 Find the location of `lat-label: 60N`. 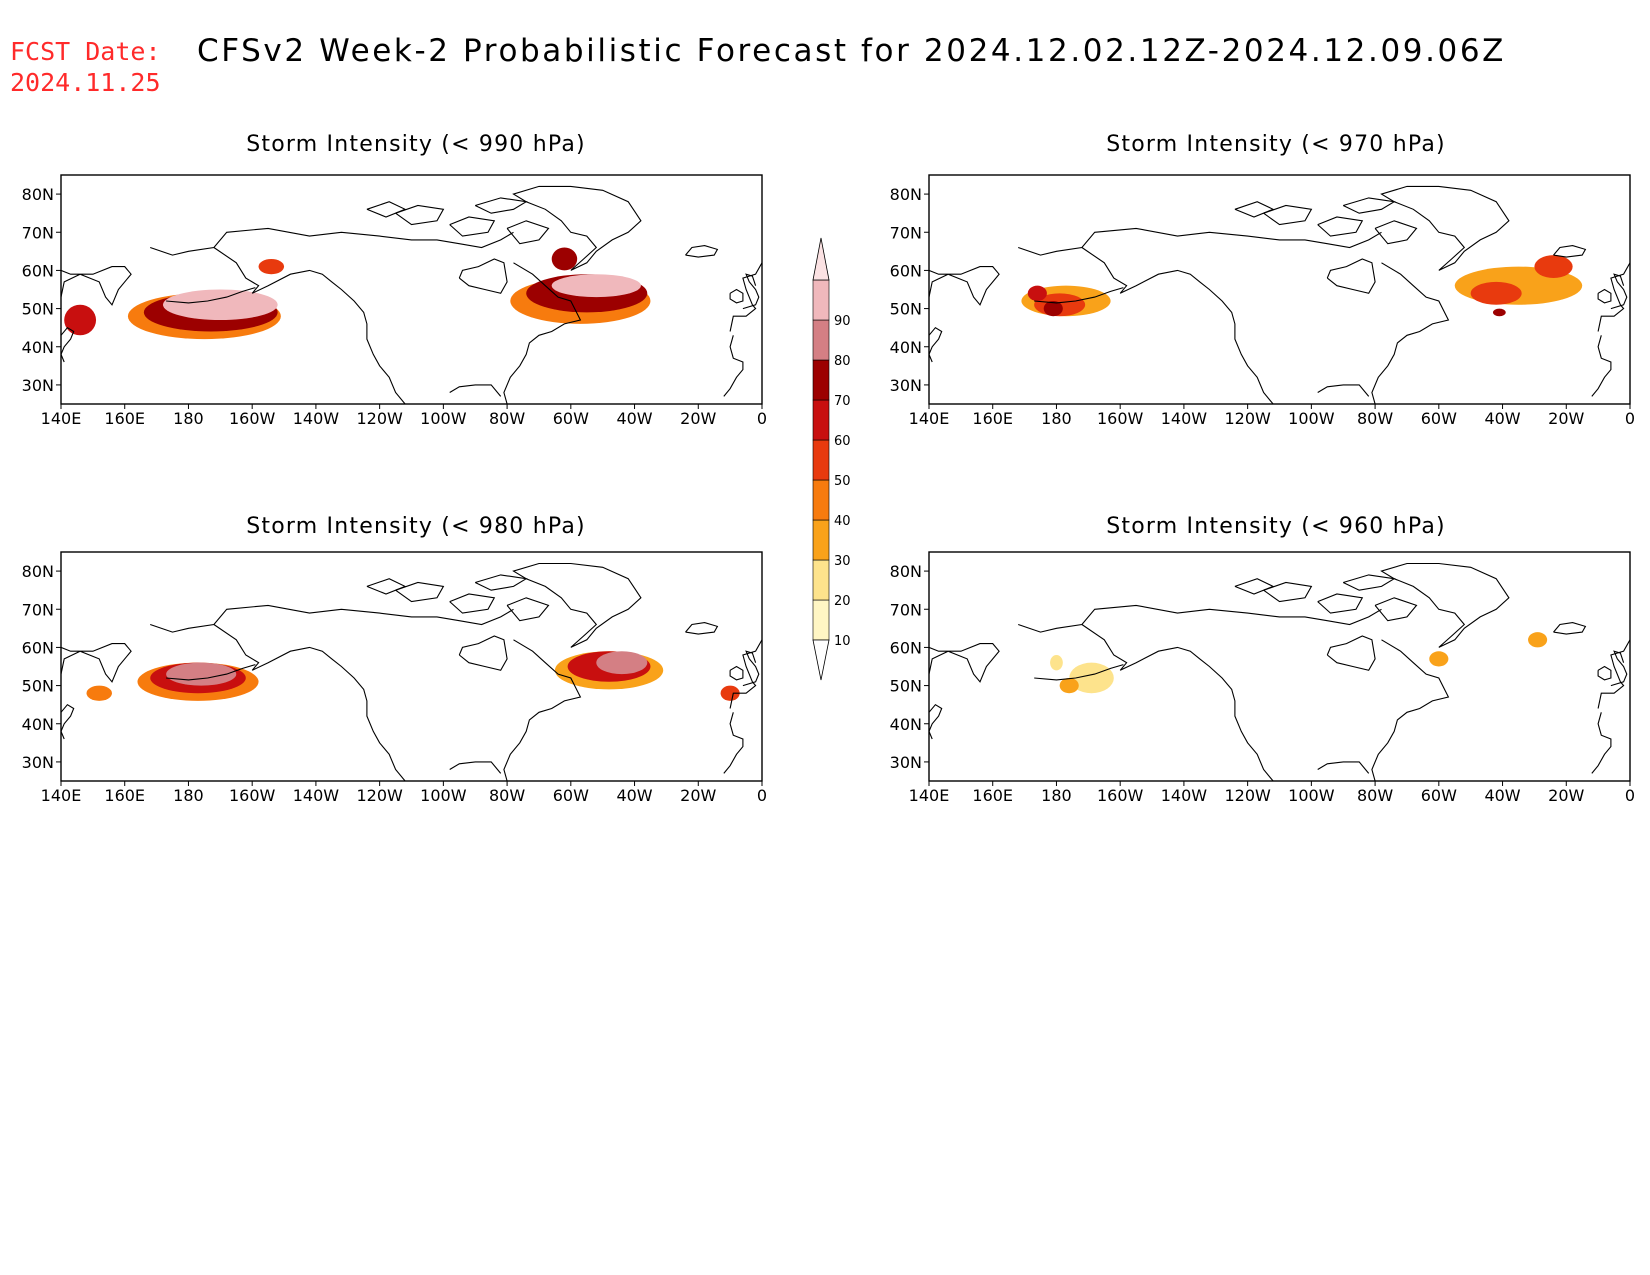

lat-label: 60N is located at coordinates (906, 270).